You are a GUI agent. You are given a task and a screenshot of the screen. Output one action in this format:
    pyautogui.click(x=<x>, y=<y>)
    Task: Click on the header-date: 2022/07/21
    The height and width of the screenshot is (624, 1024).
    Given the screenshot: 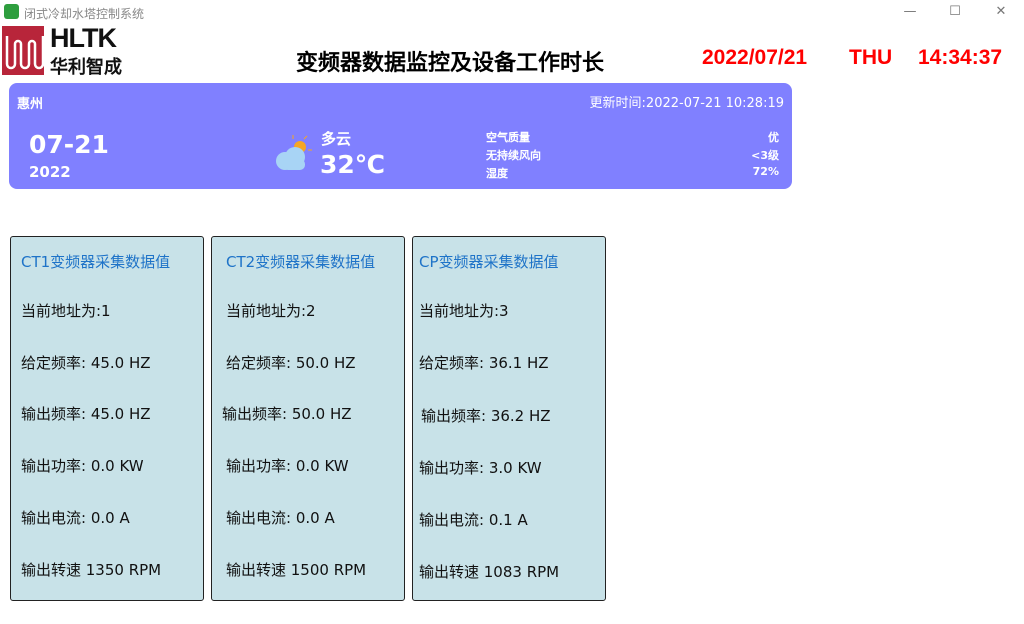 What is the action you would take?
    pyautogui.click(x=755, y=57)
    